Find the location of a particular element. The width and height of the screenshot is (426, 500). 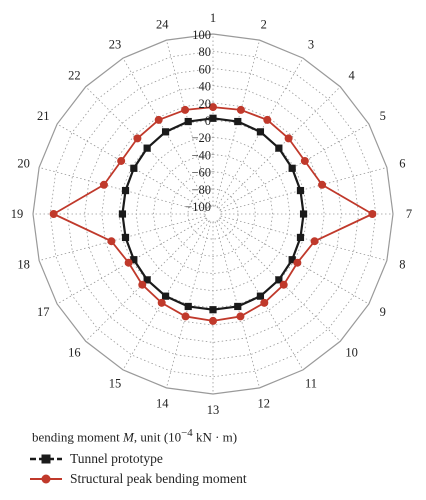

category-label: 3 is located at coordinates (311, 44).